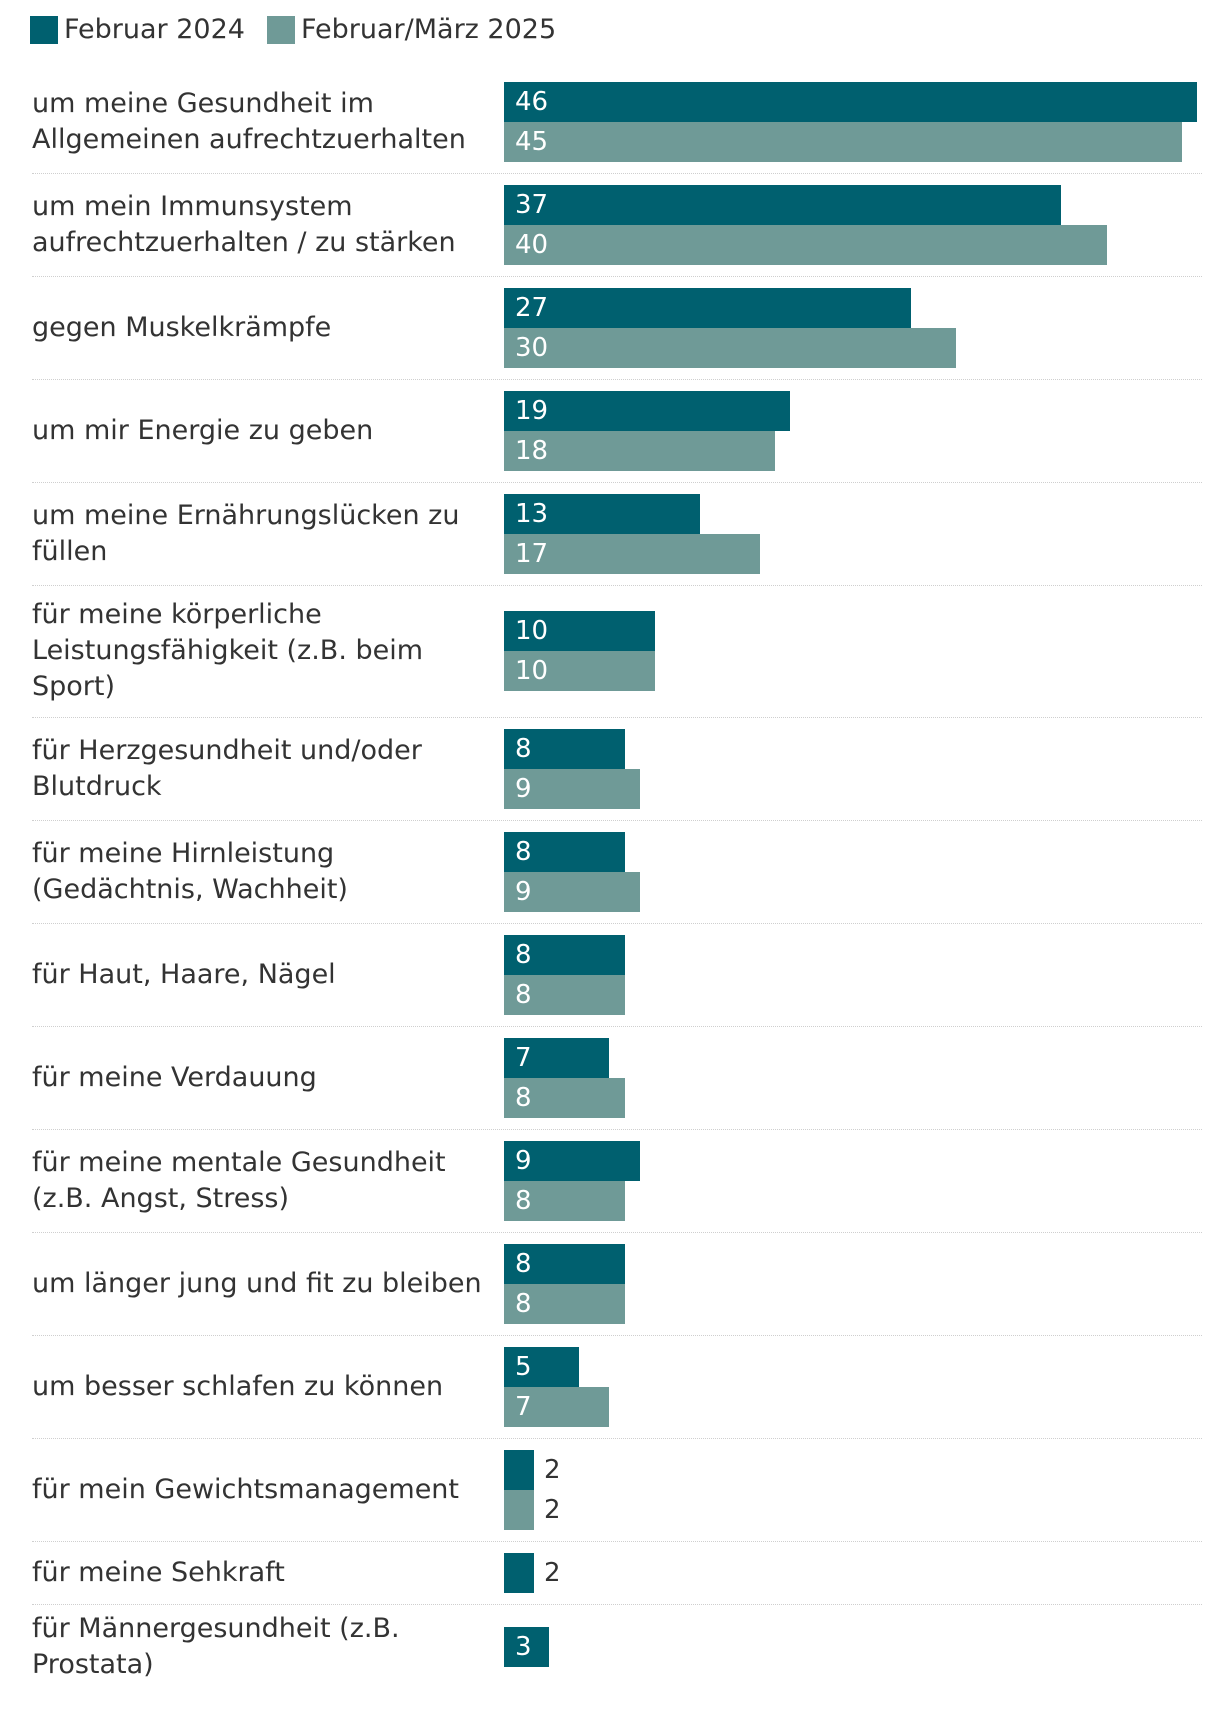  I want to click on legend-item-2024: Februar 2024, so click(137, 29).